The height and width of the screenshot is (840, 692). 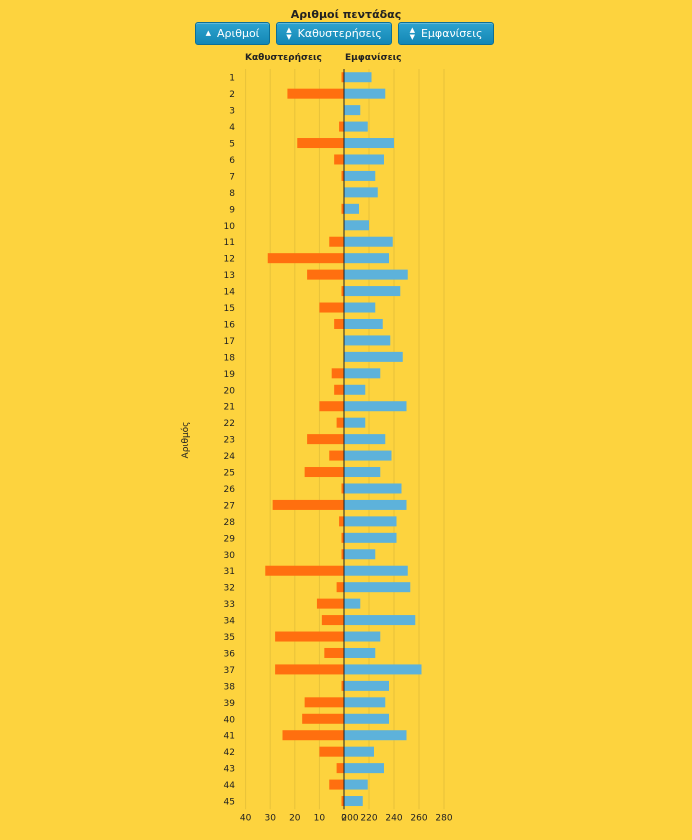 I want to click on y-tick-label: 1, so click(x=232, y=79).